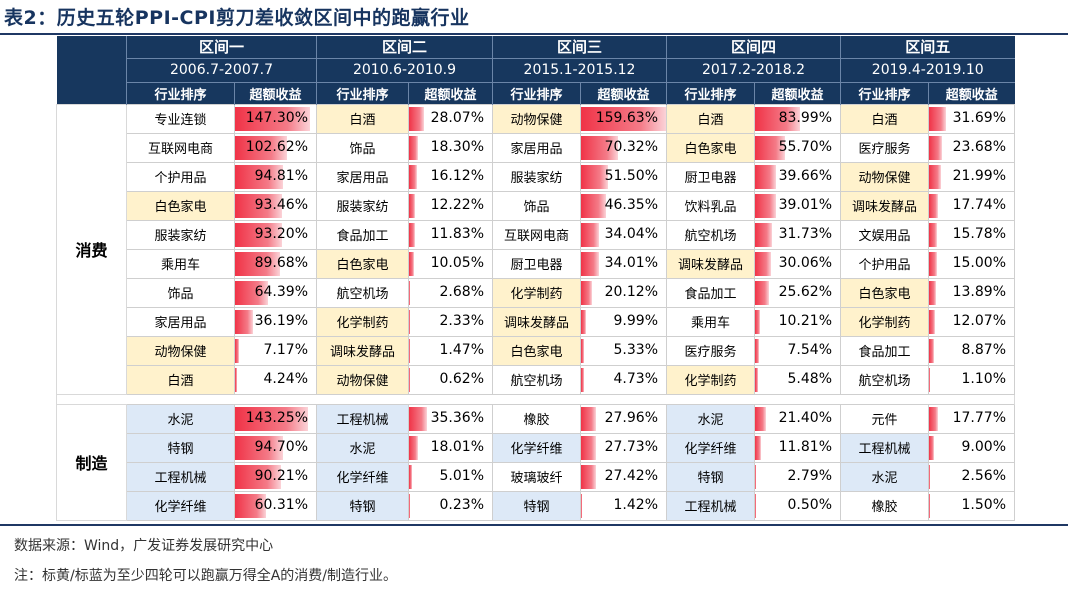 The height and width of the screenshot is (590, 1080). I want to click on excess-return-cell: 5.01%, so click(450, 476).